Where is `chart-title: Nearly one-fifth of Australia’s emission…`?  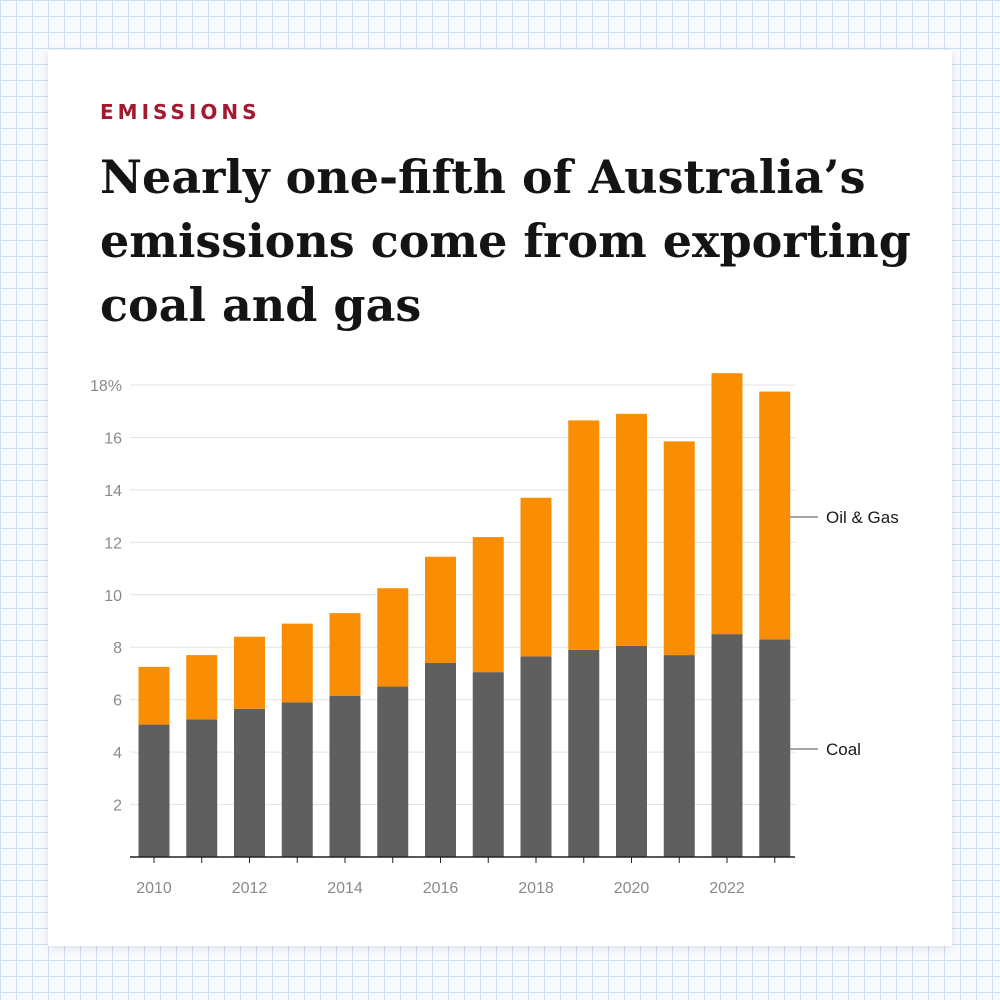 chart-title: Nearly one-fifth of Australia’s emission… is located at coordinates (505, 241).